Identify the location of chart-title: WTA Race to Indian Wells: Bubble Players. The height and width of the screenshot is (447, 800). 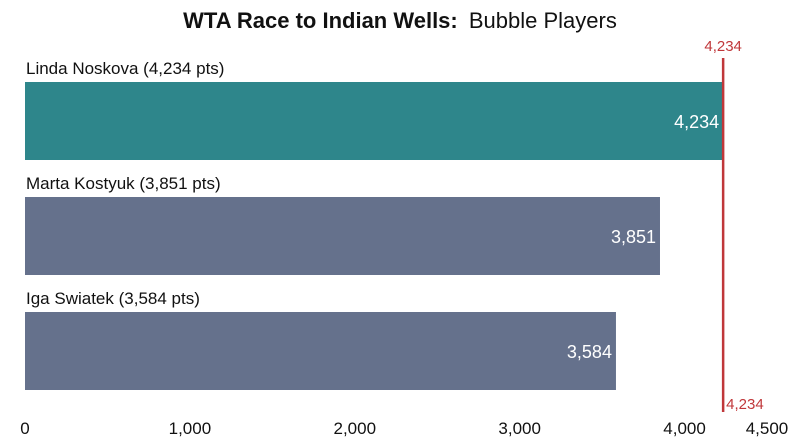
(400, 20).